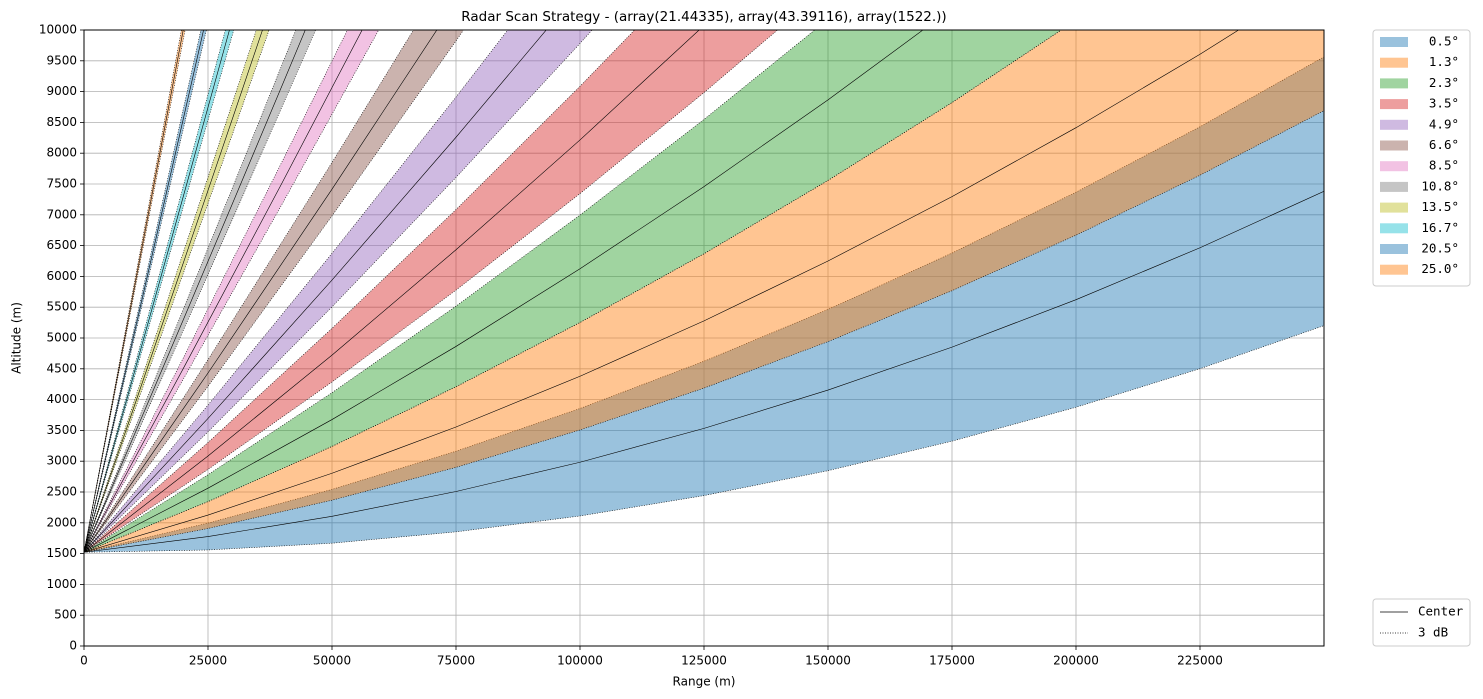  What do you see at coordinates (332, 661) in the screenshot?
I see `x-tick-label: 50000` at bounding box center [332, 661].